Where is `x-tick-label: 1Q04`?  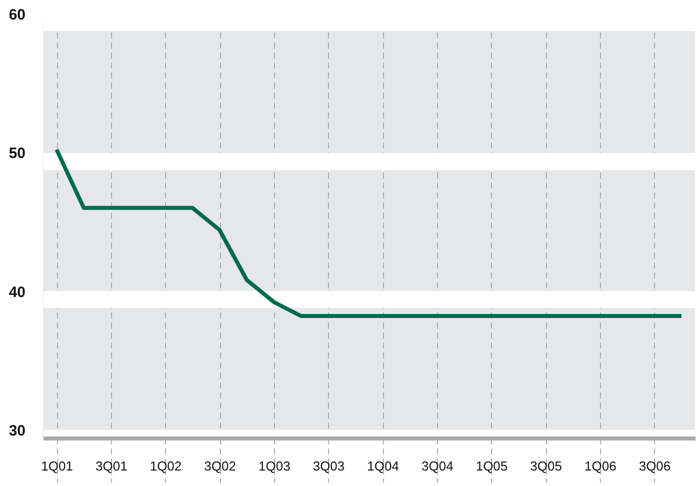
x-tick-label: 1Q04 is located at coordinates (383, 466).